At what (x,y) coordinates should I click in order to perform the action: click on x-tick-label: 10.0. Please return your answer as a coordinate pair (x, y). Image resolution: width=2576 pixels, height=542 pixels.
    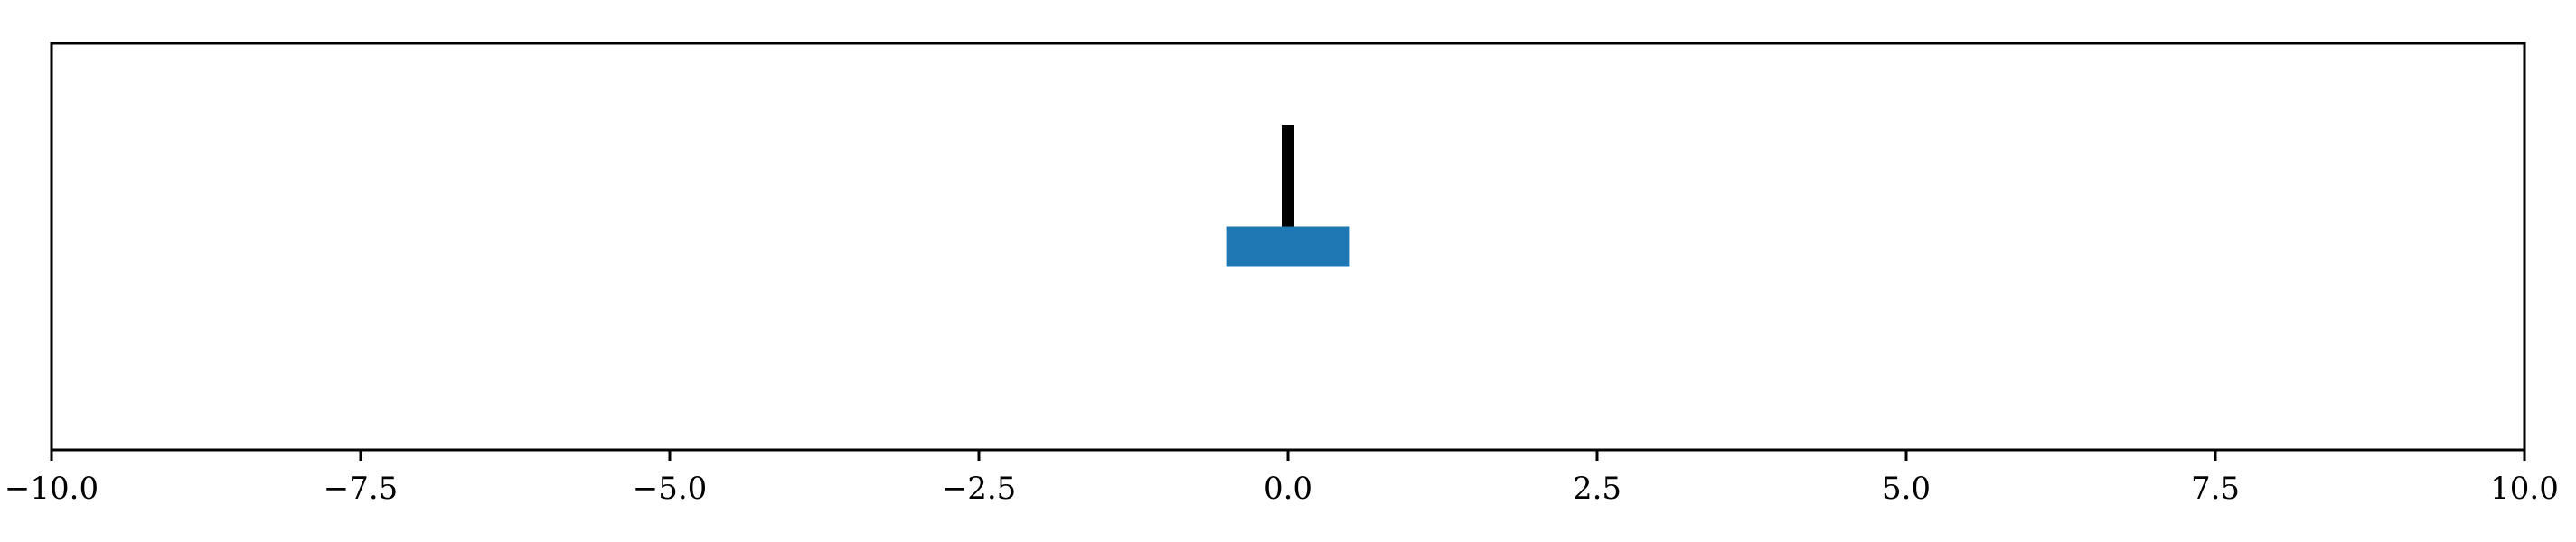
    Looking at the image, I should click on (2524, 489).